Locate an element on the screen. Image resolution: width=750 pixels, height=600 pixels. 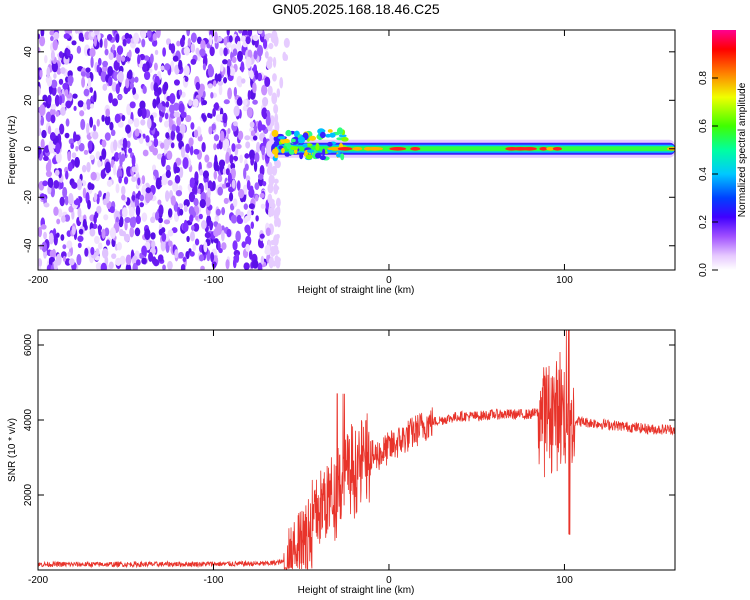
x-tick-label: 0 is located at coordinates (389, 580).